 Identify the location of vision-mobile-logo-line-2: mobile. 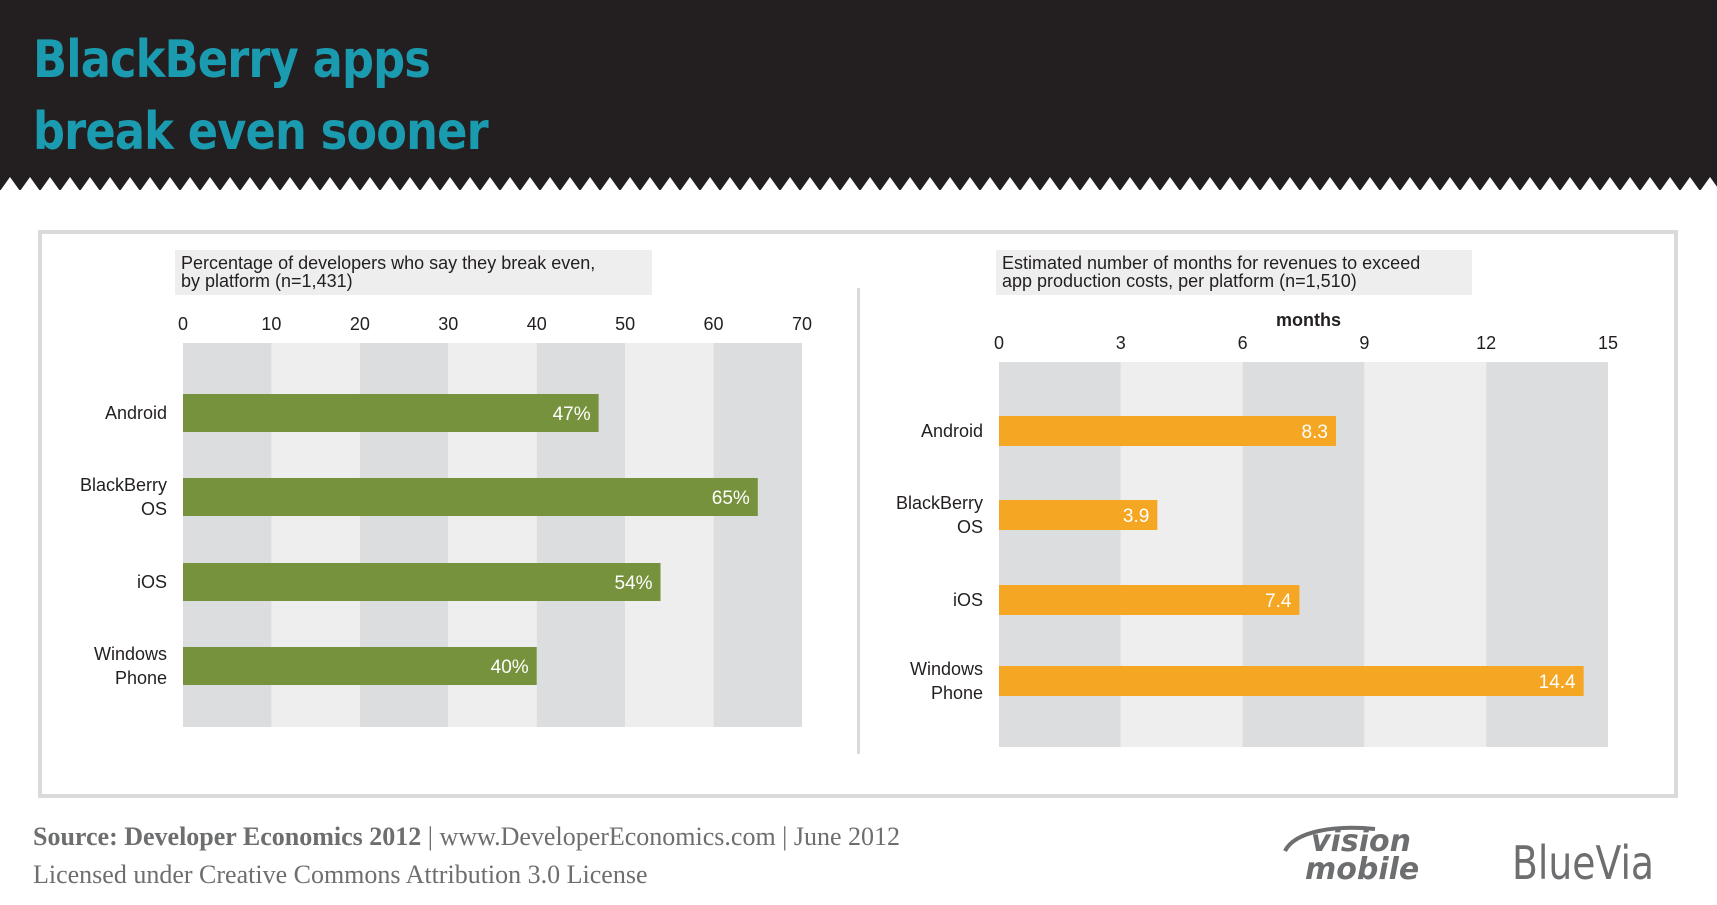
(1362, 868).